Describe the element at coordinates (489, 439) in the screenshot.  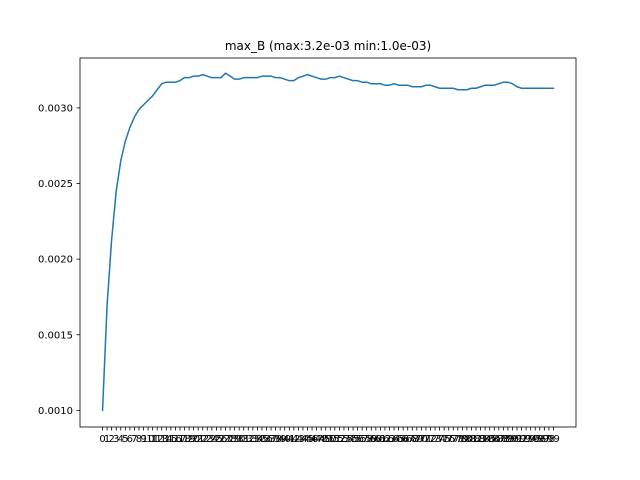
I see `x-tick-label: 85` at that location.